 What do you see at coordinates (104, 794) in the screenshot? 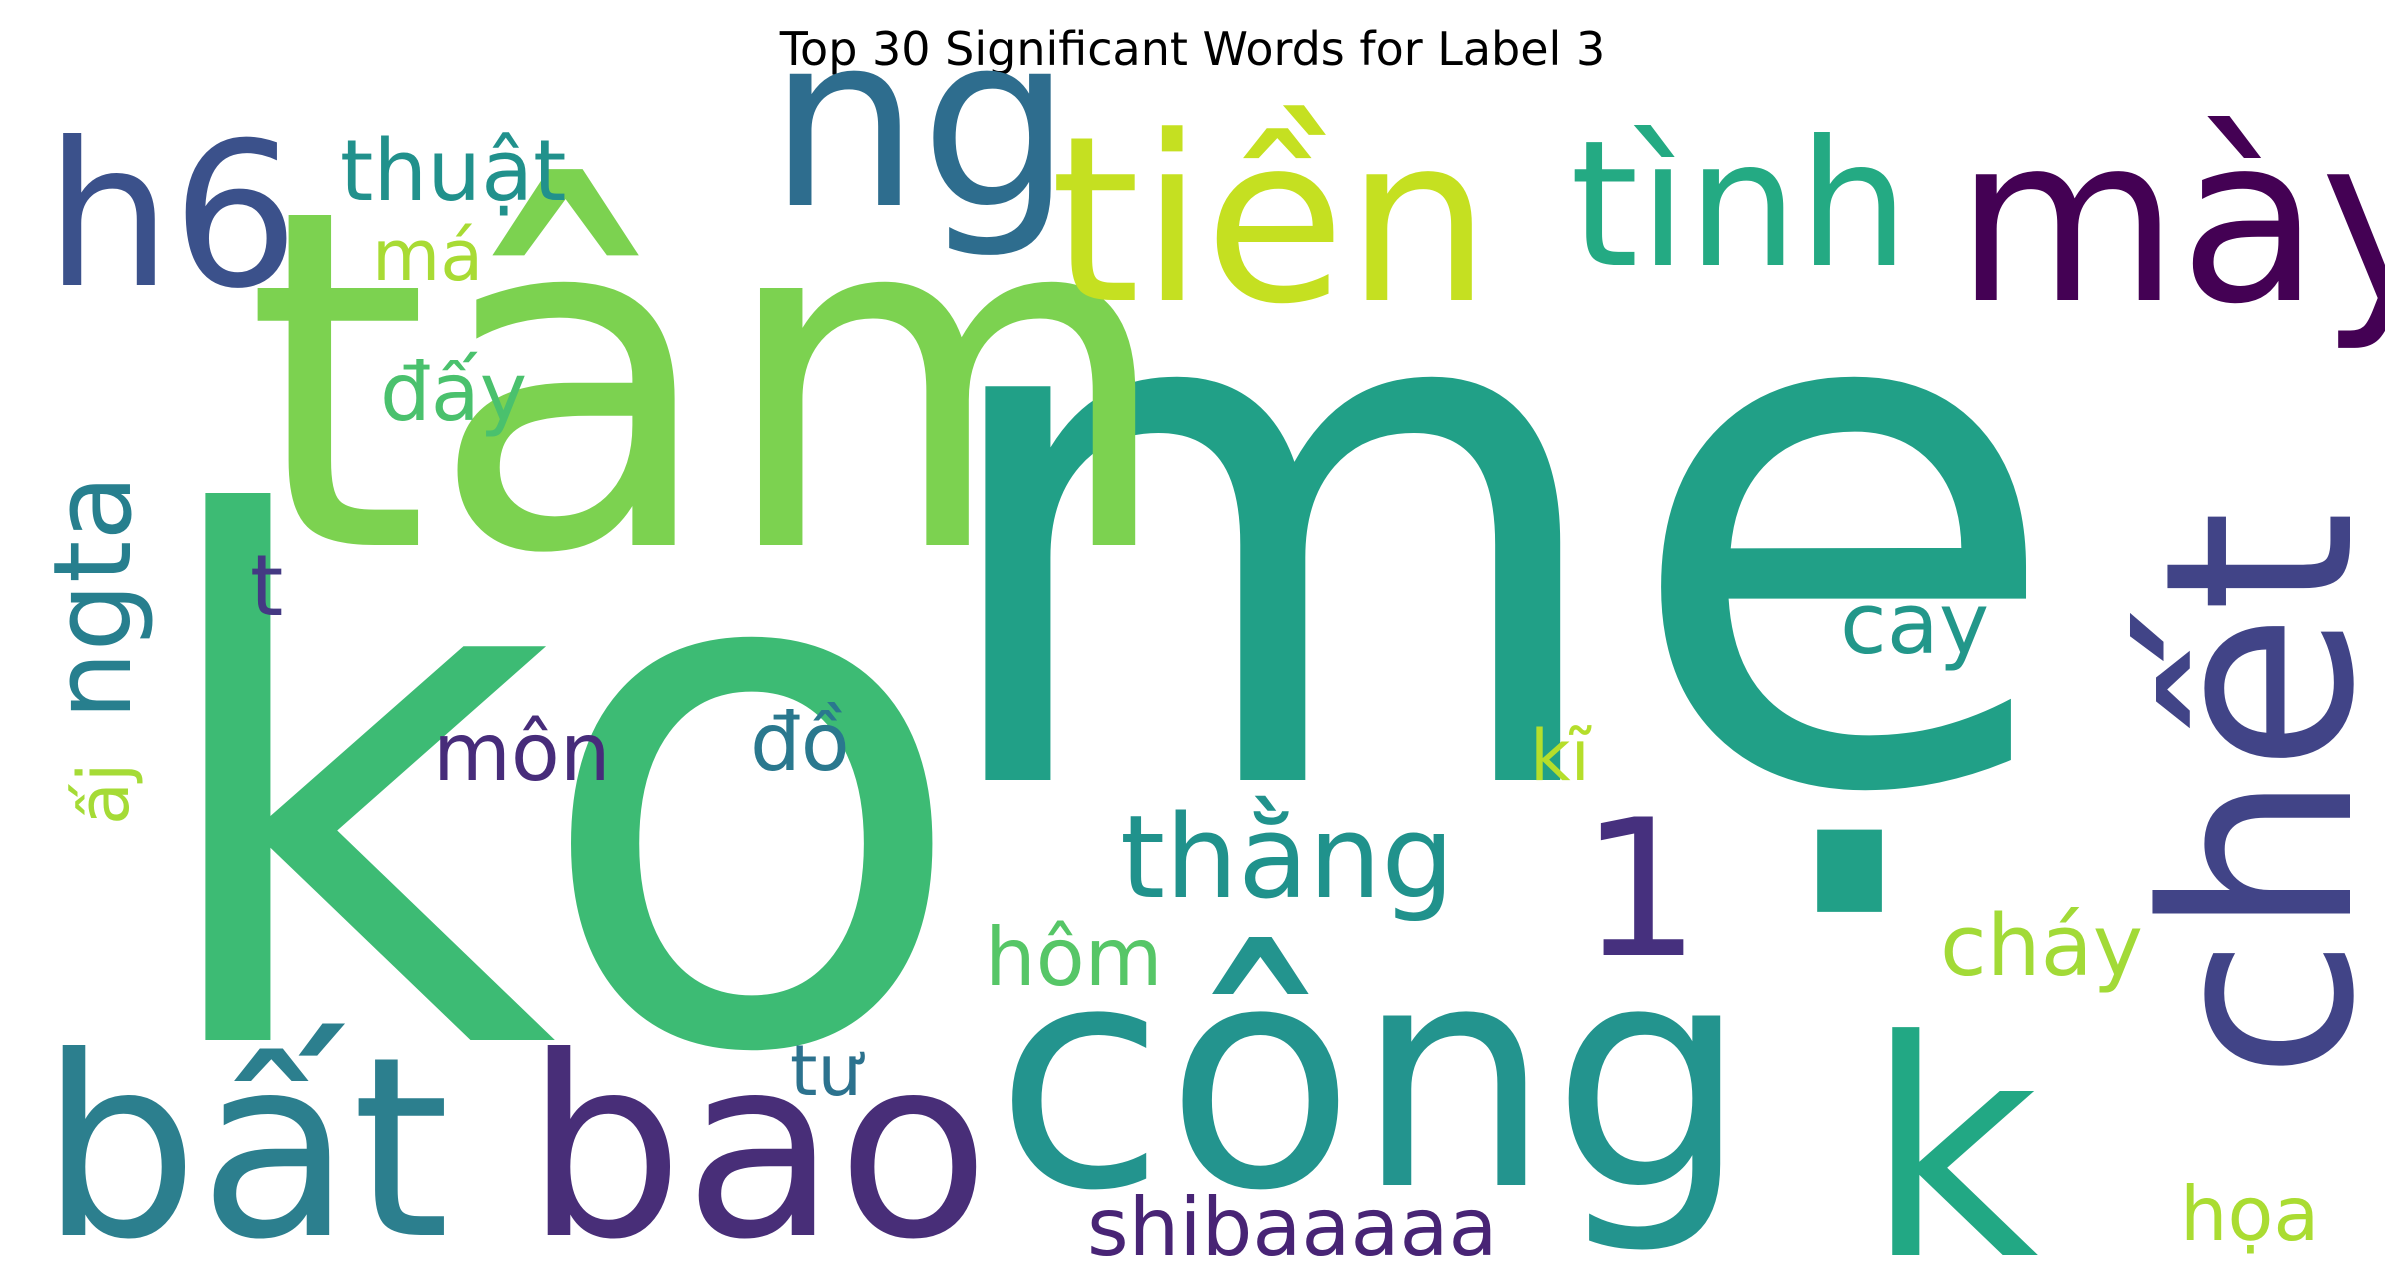
I see `word-27: ấj` at bounding box center [104, 794].